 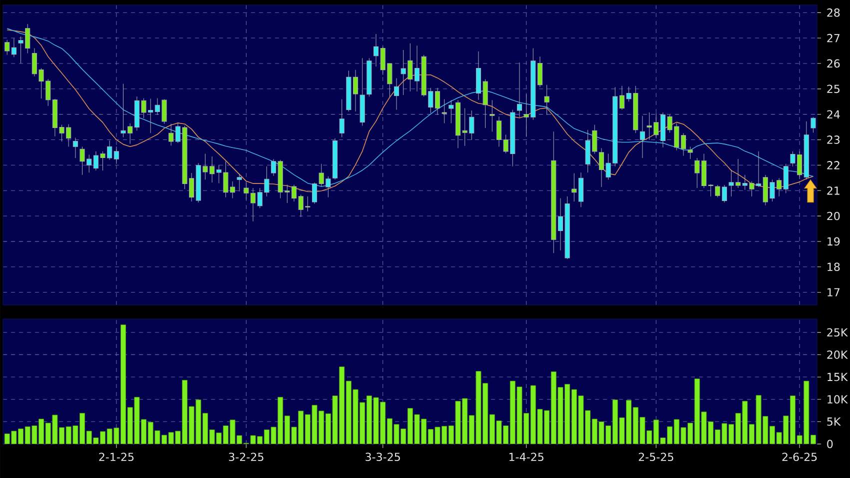 What do you see at coordinates (838, 377) in the screenshot?
I see `y-tick-label: 15K` at bounding box center [838, 377].